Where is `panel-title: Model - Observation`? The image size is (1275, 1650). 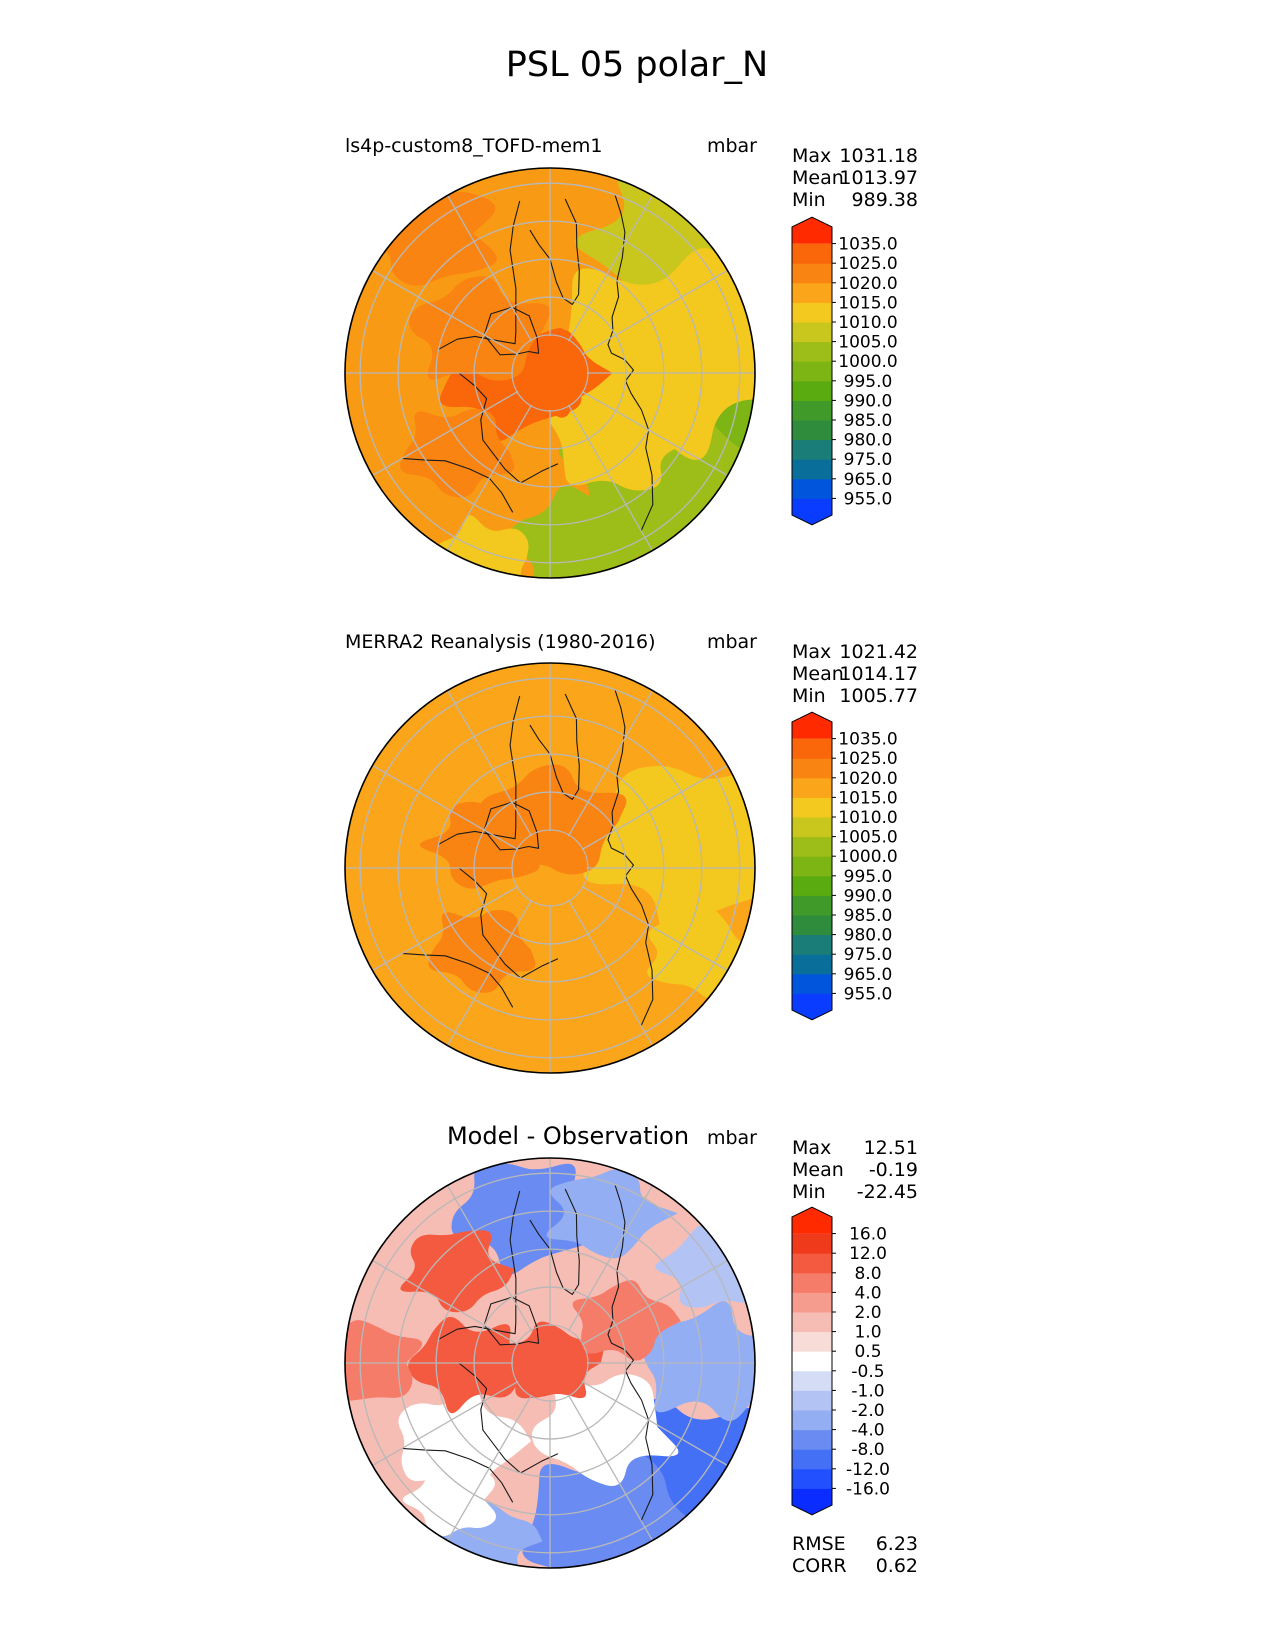
panel-title: Model - Observation is located at coordinates (568, 1136).